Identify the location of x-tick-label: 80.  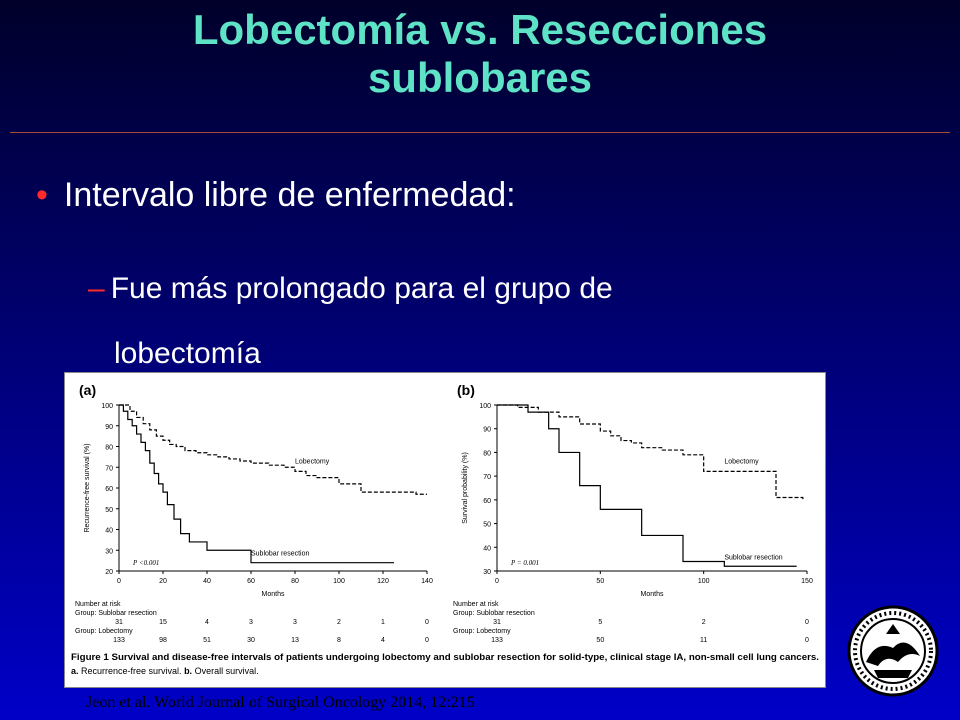
(295, 581).